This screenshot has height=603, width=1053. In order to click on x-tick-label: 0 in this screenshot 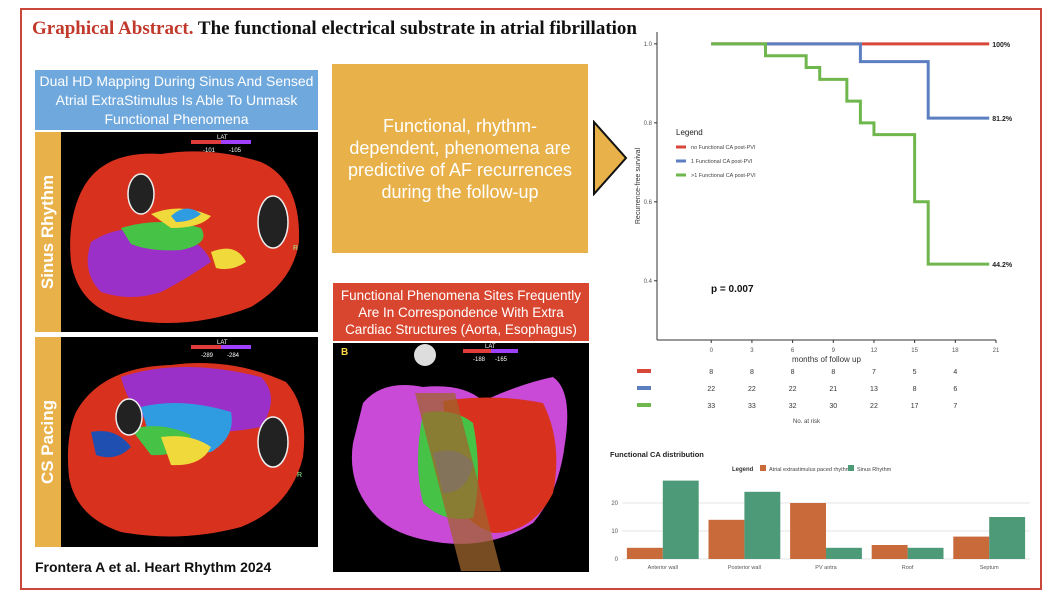, I will do `click(712, 351)`.